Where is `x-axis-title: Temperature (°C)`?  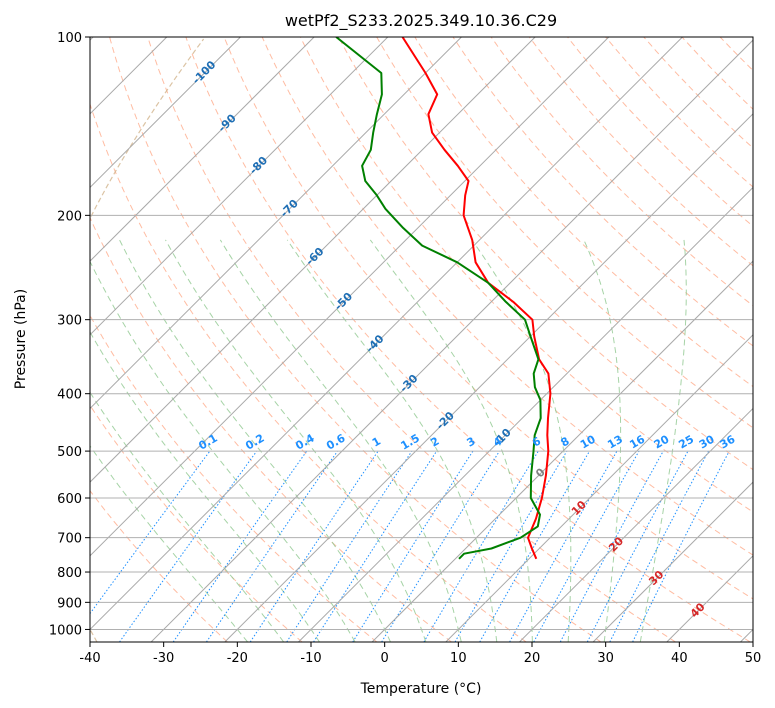
x-axis-title: Temperature (°C) is located at coordinates (421, 689).